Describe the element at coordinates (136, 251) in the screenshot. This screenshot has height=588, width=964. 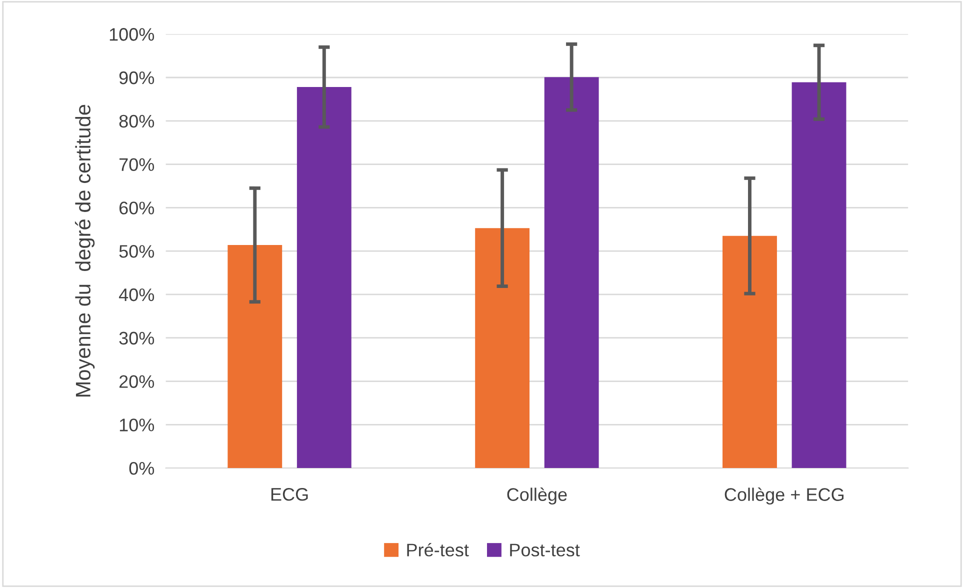
I see `y-tick-label: 50%` at that location.